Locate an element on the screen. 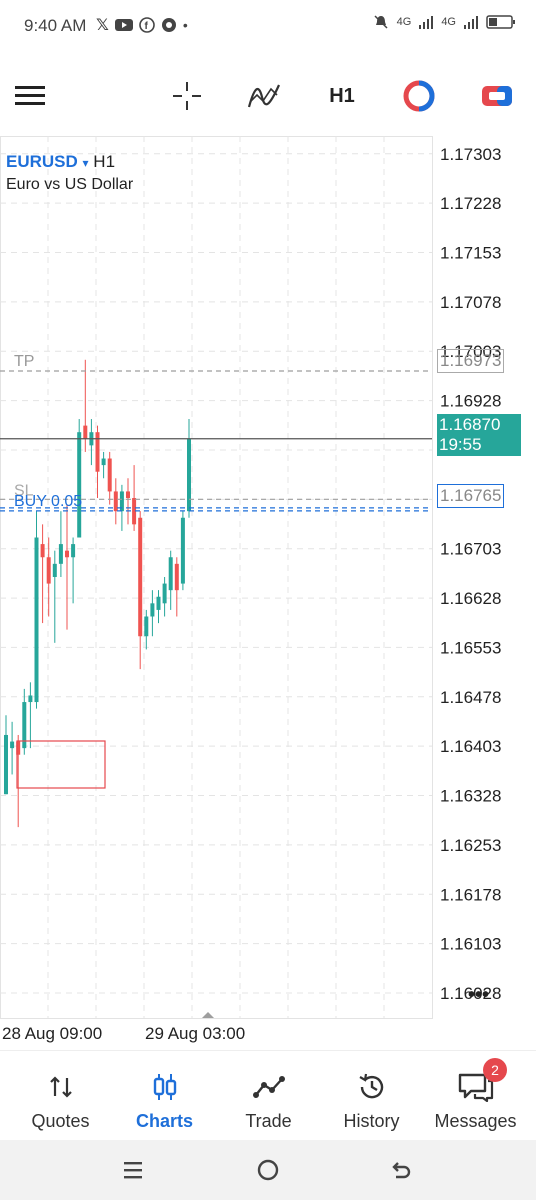 Image resolution: width=536 pixels, height=1200 pixels. back-icon is located at coordinates (401, 1170).